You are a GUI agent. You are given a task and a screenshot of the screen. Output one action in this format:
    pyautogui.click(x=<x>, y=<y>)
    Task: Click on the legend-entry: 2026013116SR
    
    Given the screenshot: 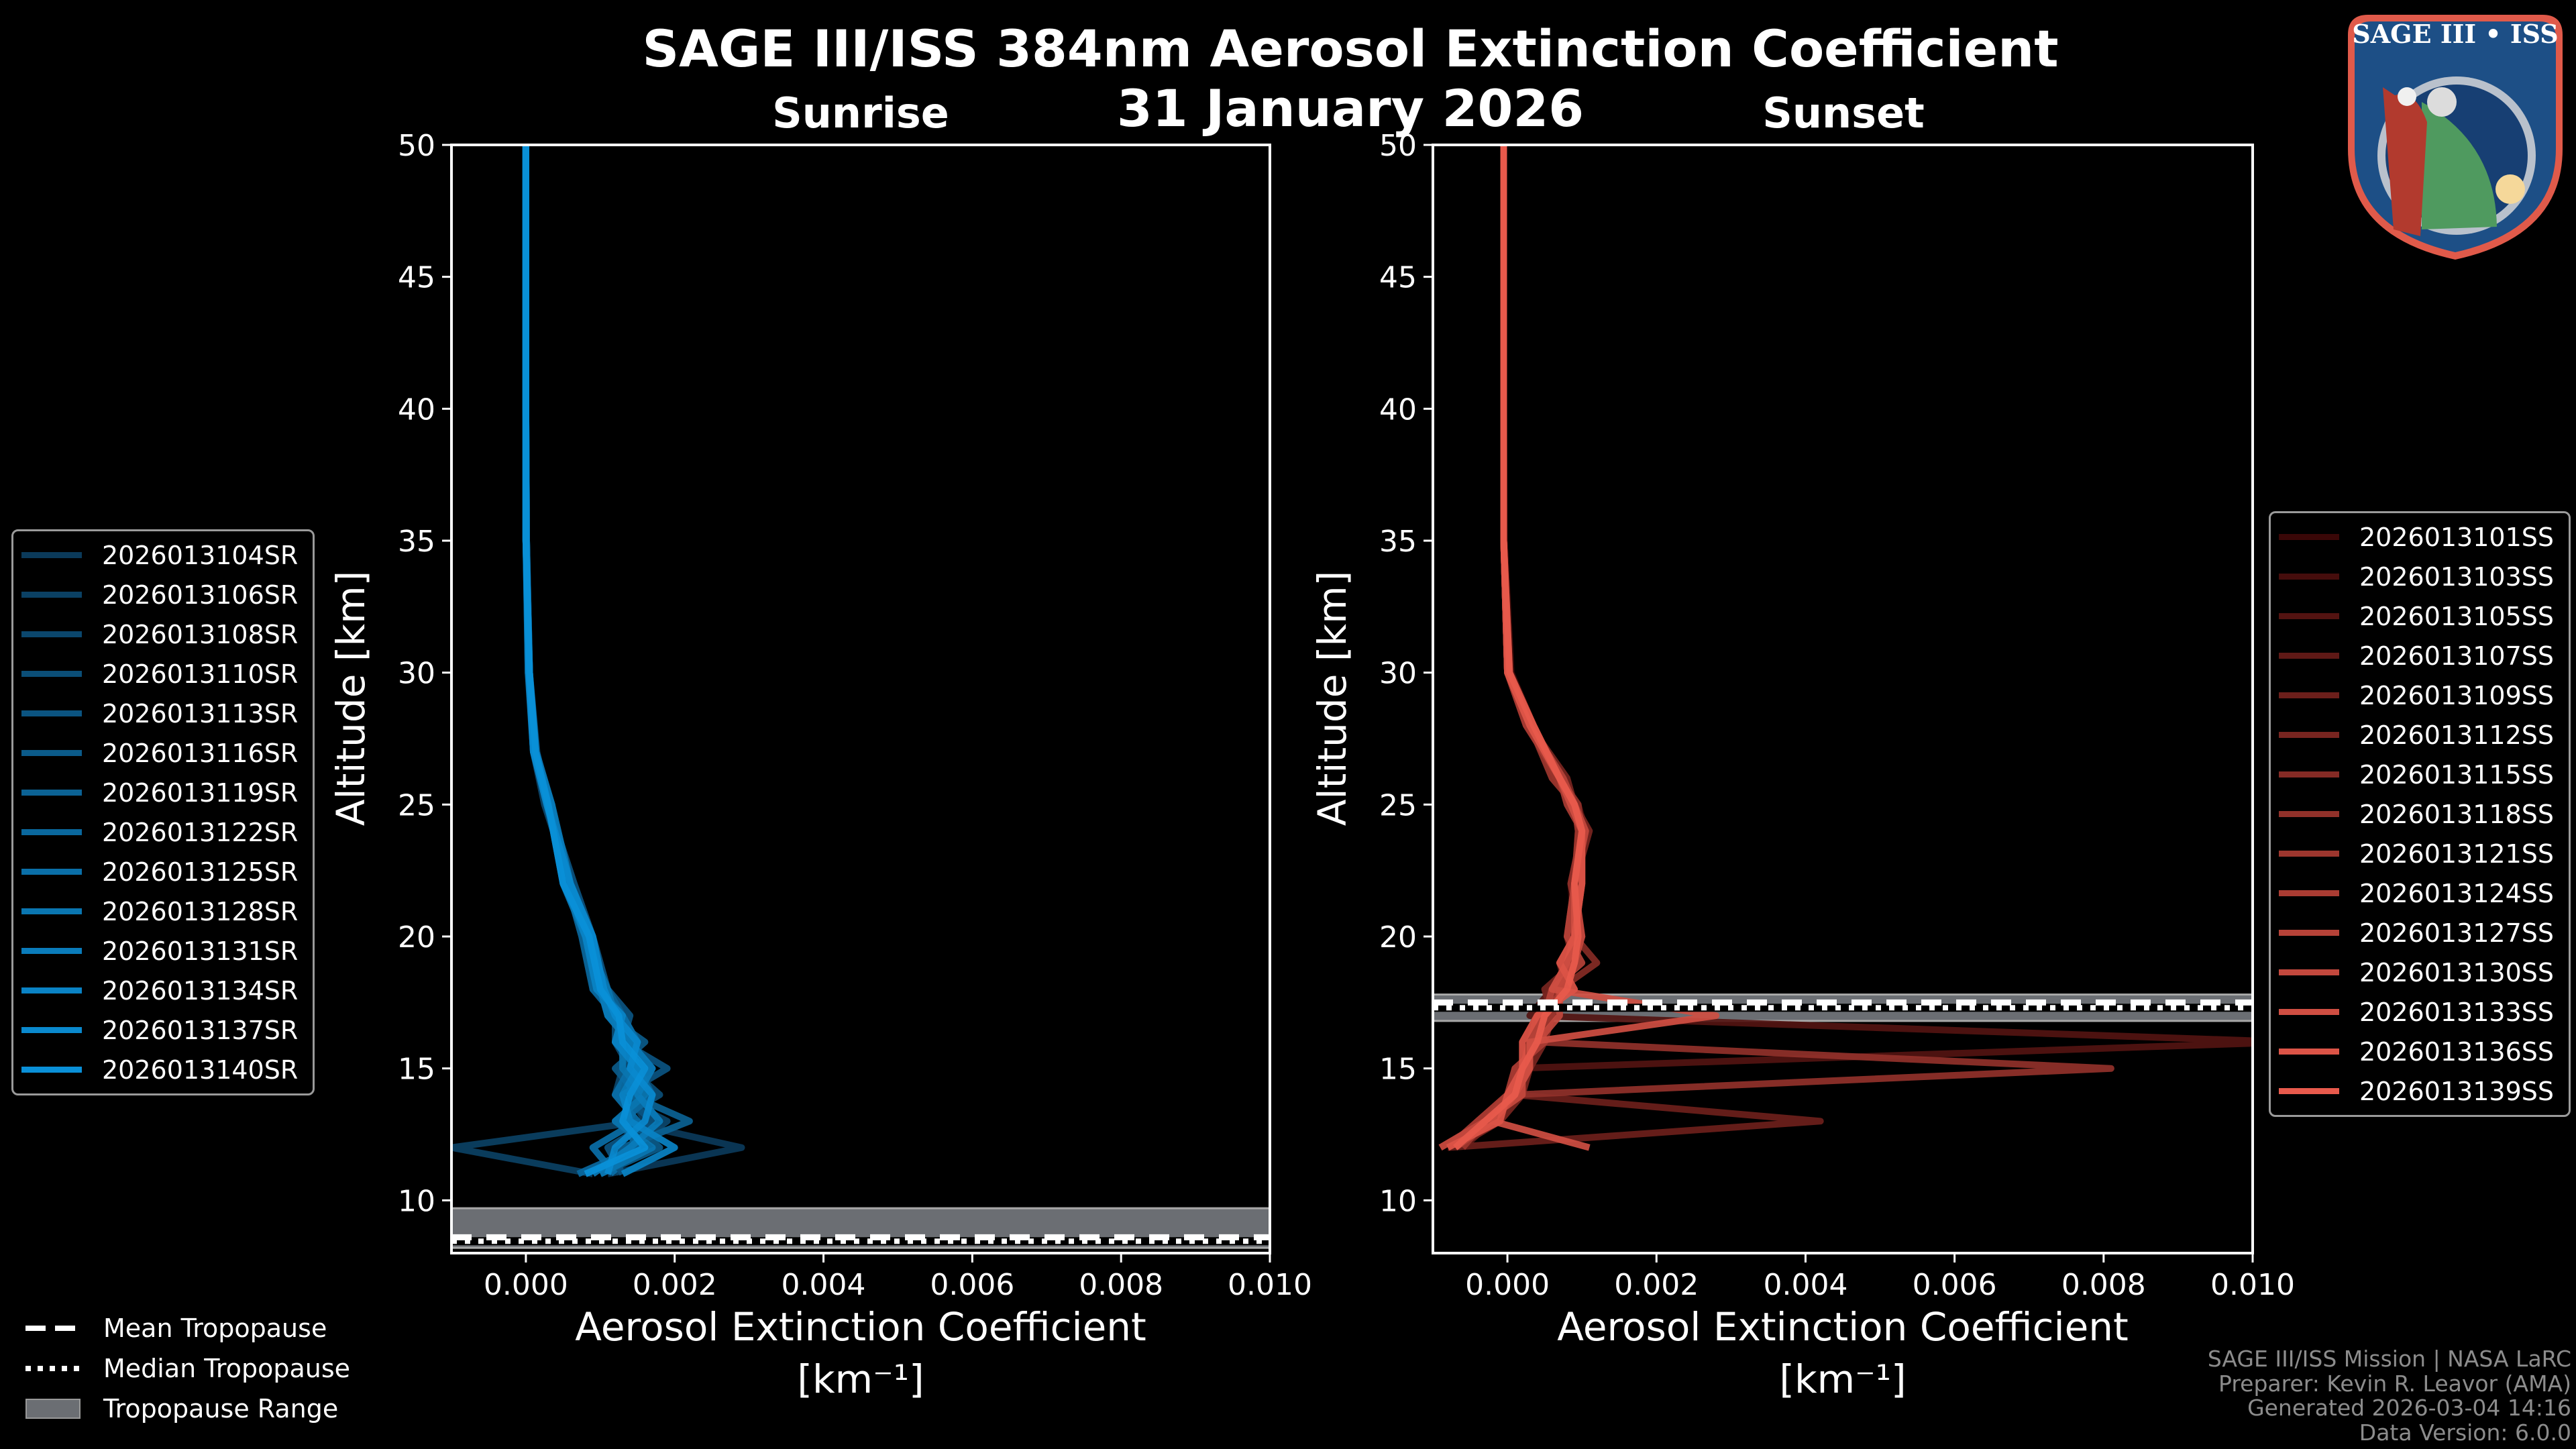 What is the action you would take?
    pyautogui.click(x=163, y=753)
    